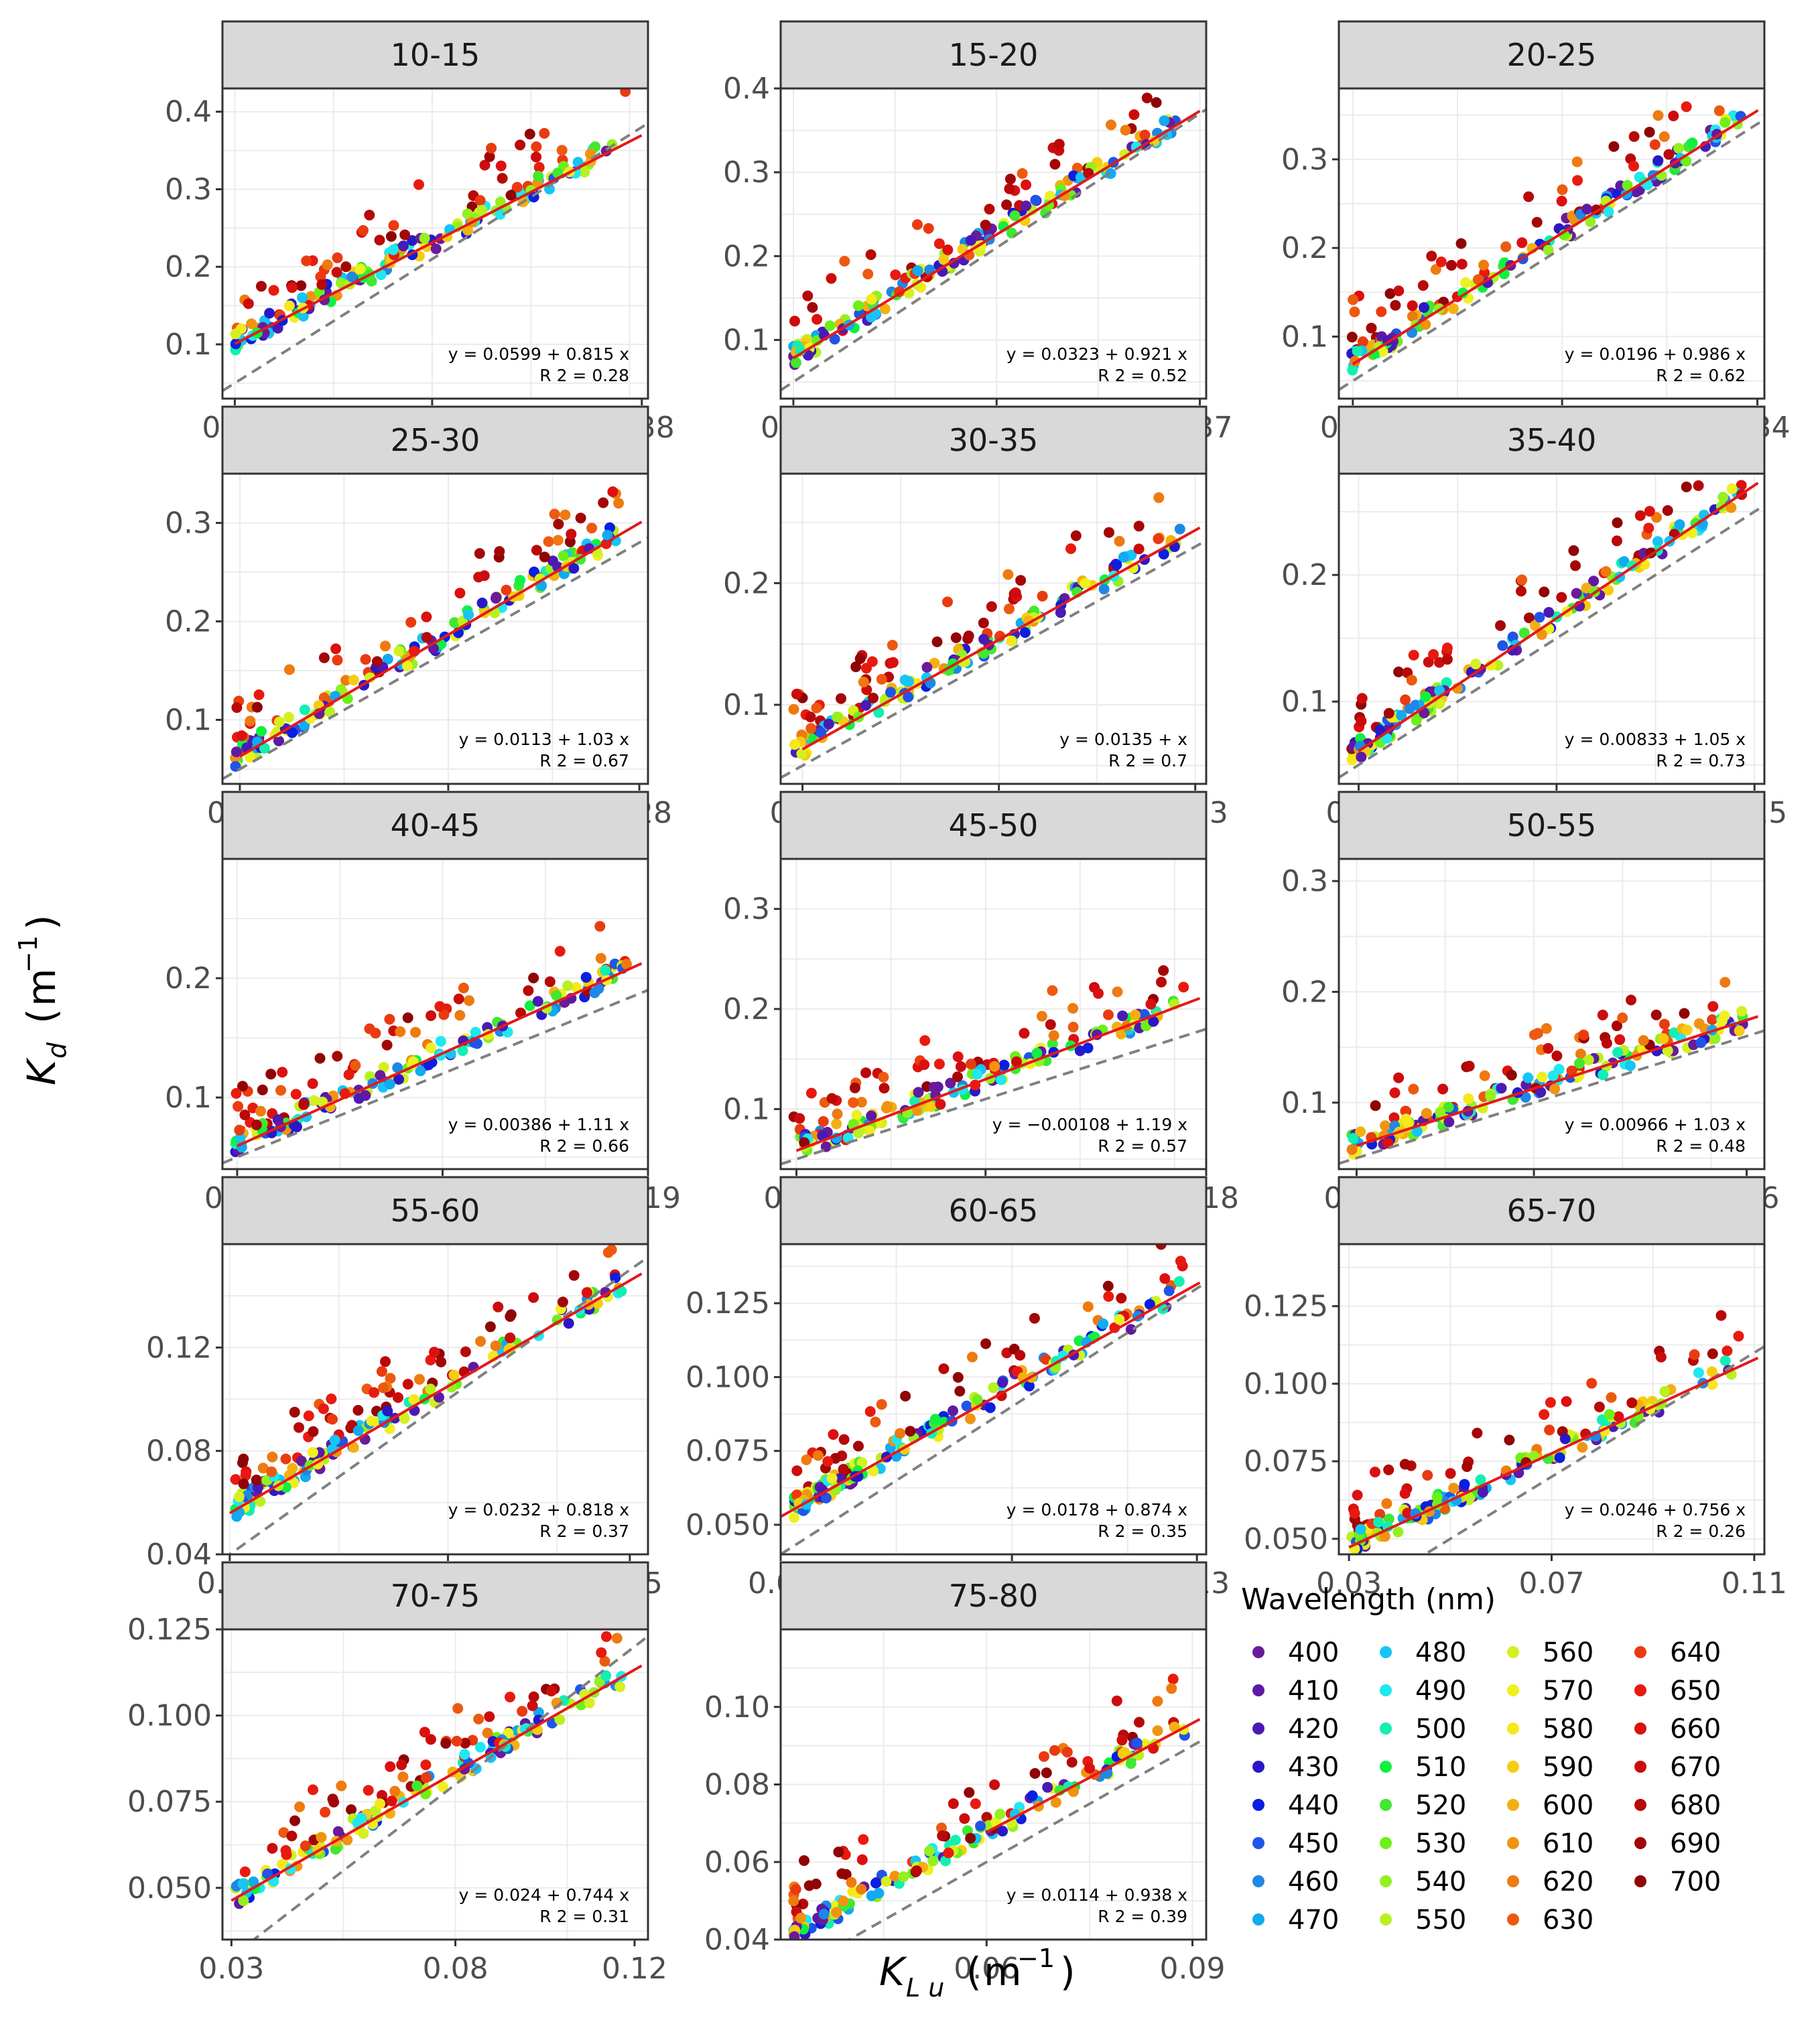 This screenshot has height=2028, width=1820. I want to click on y-tick-label: 0.3, so click(188, 189).